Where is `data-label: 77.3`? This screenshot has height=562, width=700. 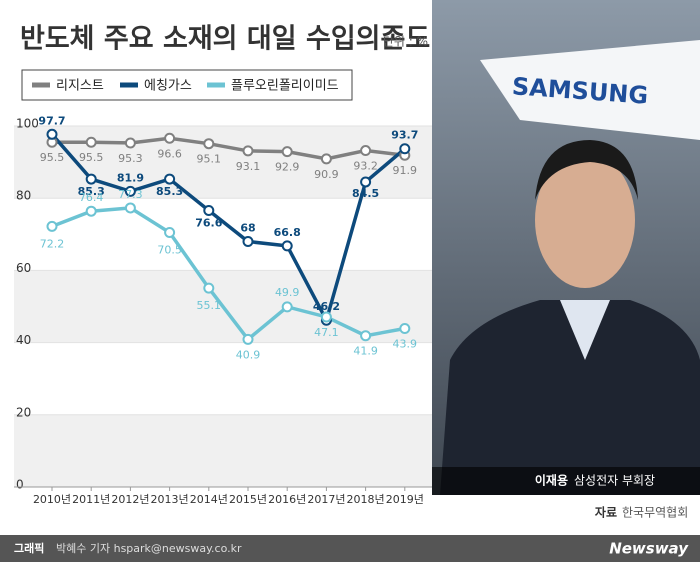 data-label: 77.3 is located at coordinates (130, 194).